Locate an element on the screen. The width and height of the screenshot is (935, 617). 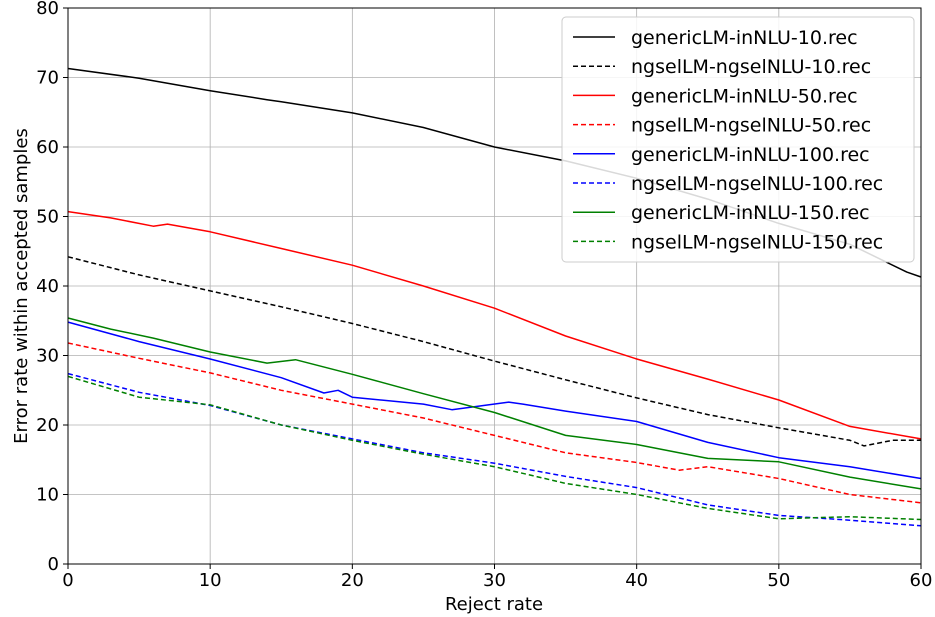
y-tick-label: 80 is located at coordinates (47, 9).